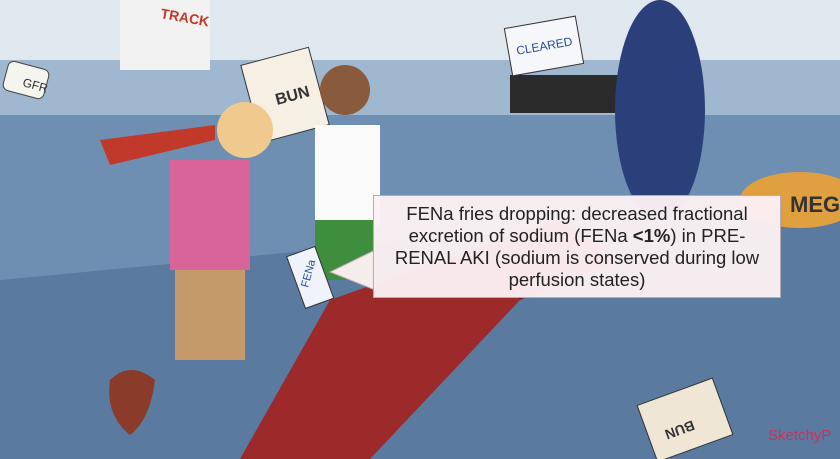 Image resolution: width=840 pixels, height=459 pixels. What do you see at coordinates (815, 204) in the screenshot?
I see `sign-label: MEGAK` at bounding box center [815, 204].